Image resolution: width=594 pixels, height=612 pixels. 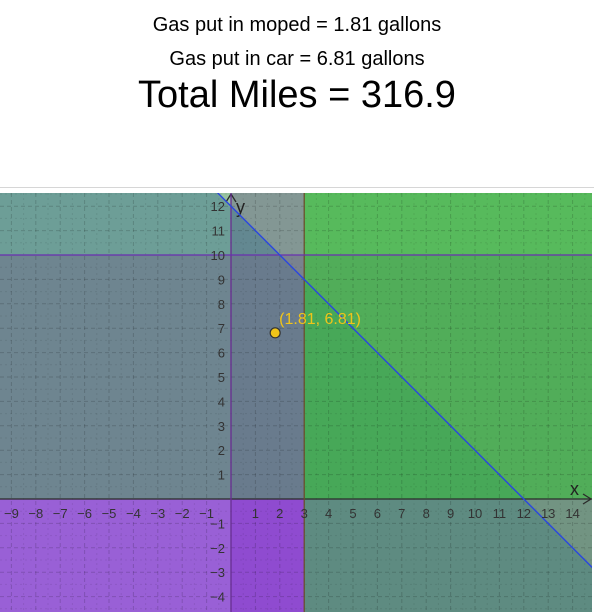 What do you see at coordinates (221, 475) in the screenshot?
I see `y-tick-label: 1` at bounding box center [221, 475].